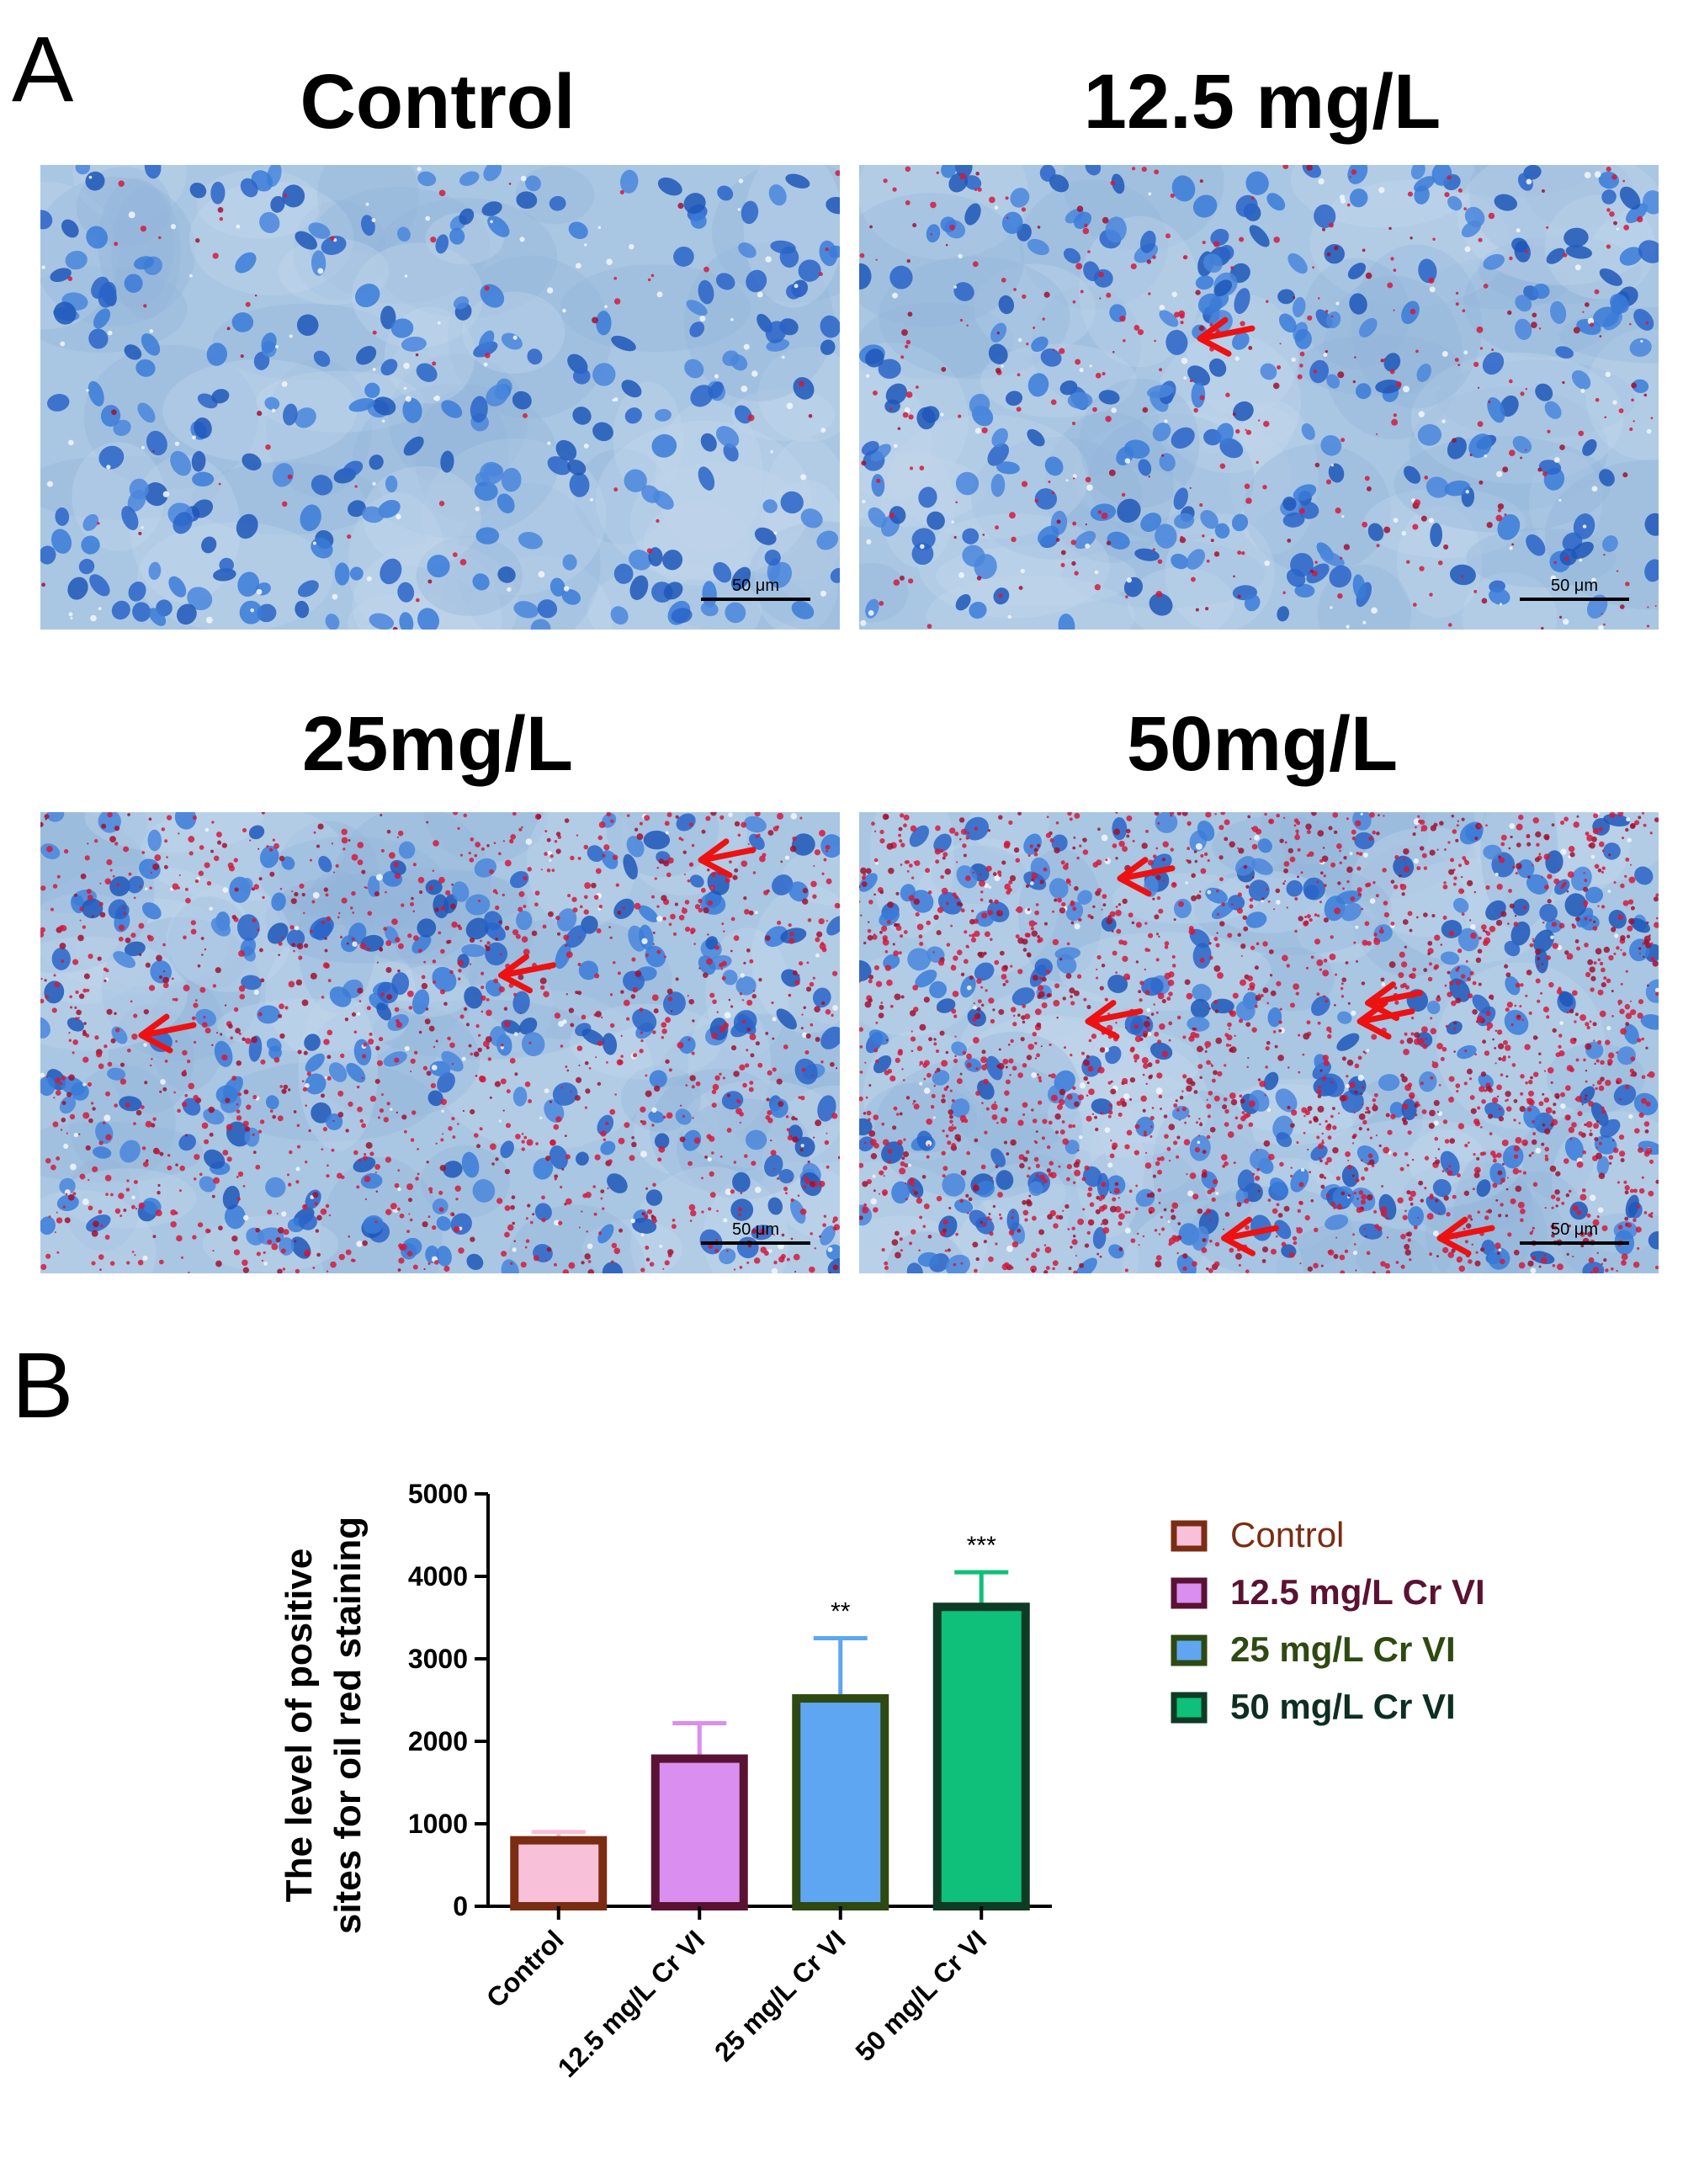  Describe the element at coordinates (525, 1968) in the screenshot. I see `x-tick-label: Control` at that location.